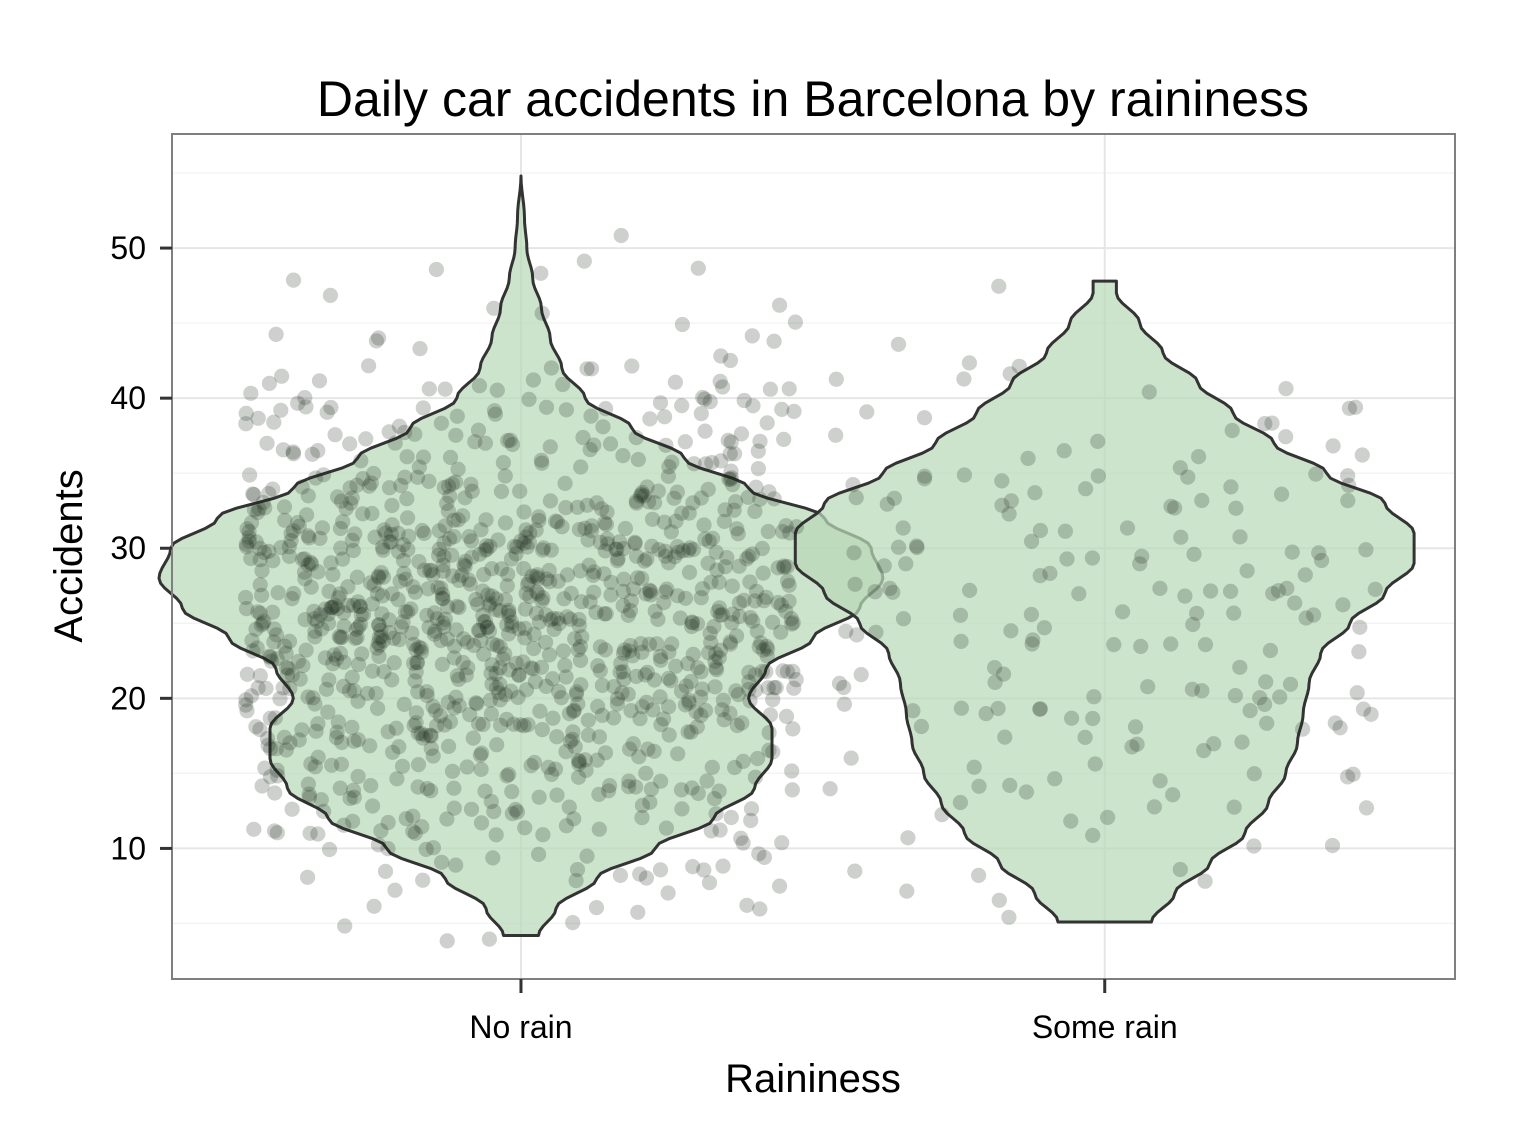  Describe the element at coordinates (128, 848) in the screenshot. I see `y-tick-label: 10` at that location.